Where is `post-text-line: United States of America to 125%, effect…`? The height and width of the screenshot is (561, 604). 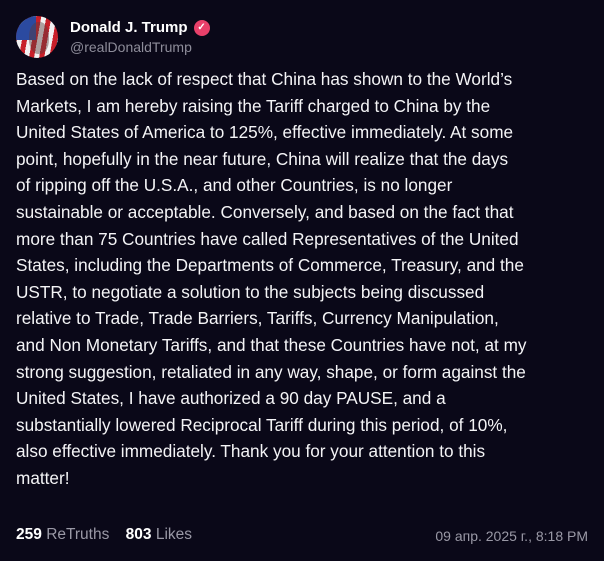
post-text-line: United States of America to 125%, effect… is located at coordinates (265, 132).